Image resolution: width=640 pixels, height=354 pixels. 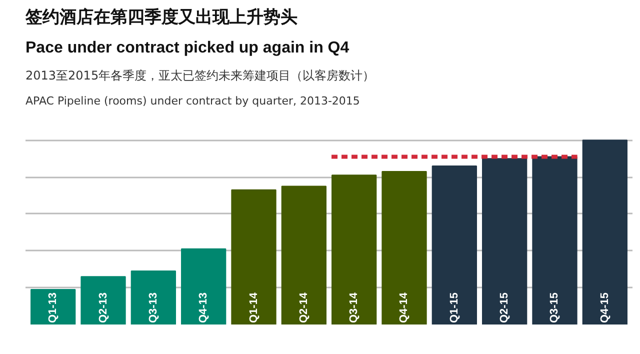 I want to click on x-tick-label: Q4-14, so click(x=404, y=308).